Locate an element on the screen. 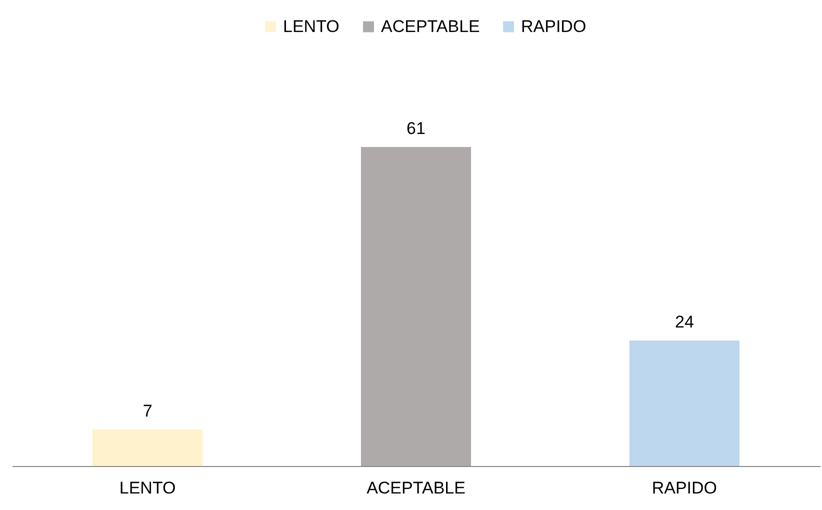 This screenshot has height=510, width=822. legend-label: ACEPTABLE is located at coordinates (430, 26).